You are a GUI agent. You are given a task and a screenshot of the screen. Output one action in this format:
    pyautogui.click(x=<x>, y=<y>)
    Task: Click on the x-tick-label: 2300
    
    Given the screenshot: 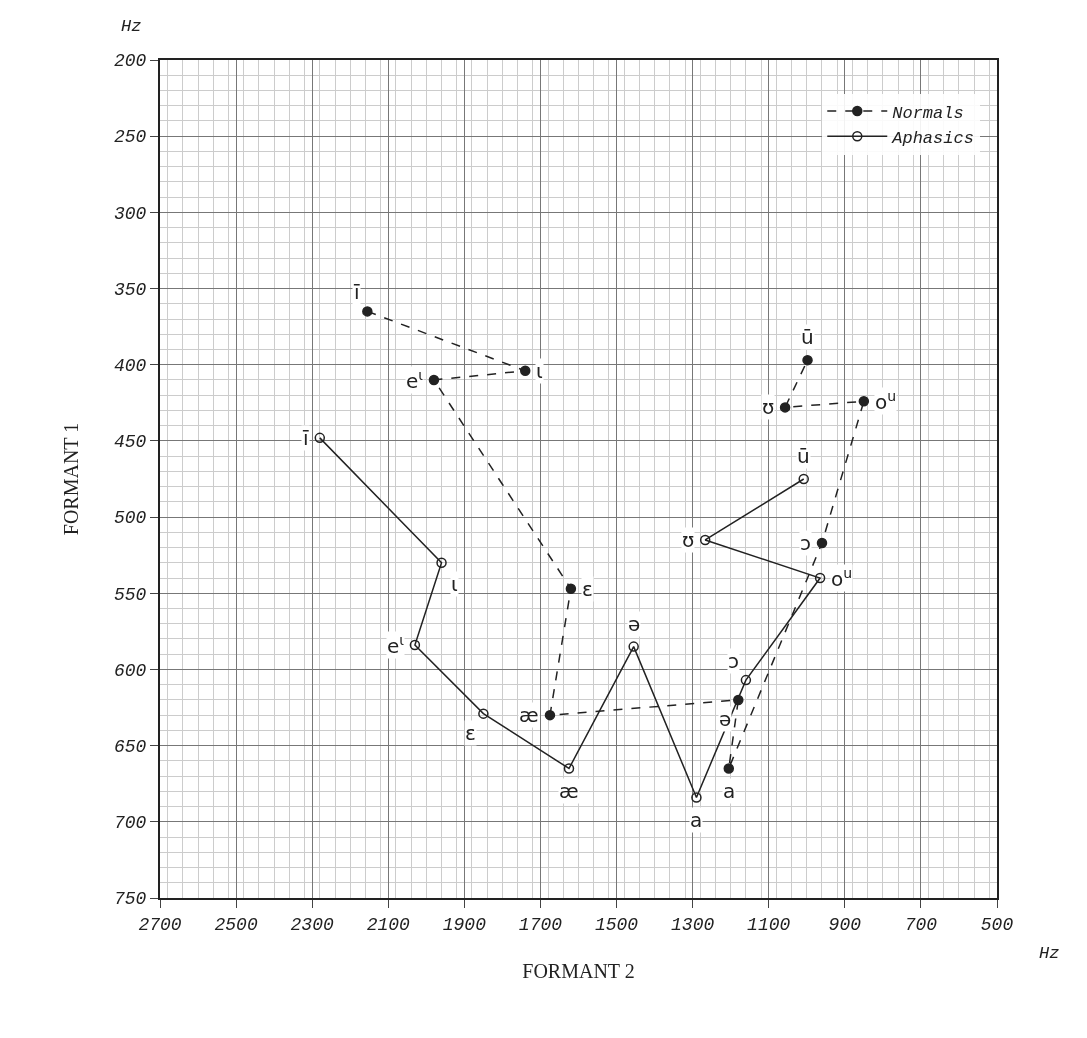 What is the action you would take?
    pyautogui.click(x=312, y=924)
    